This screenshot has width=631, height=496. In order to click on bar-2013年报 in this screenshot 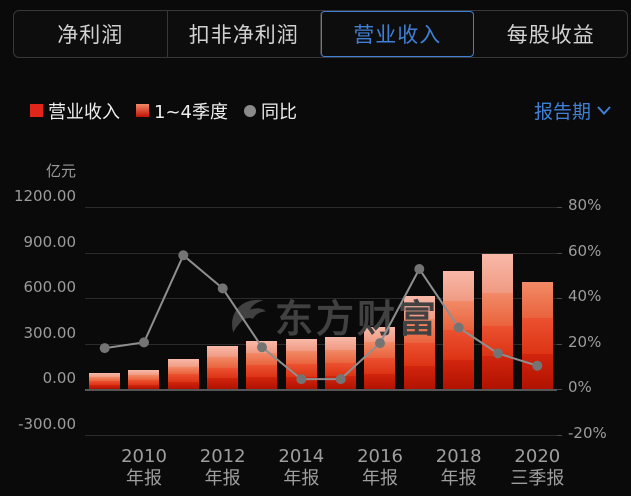, I will do `click(262, 321)`.